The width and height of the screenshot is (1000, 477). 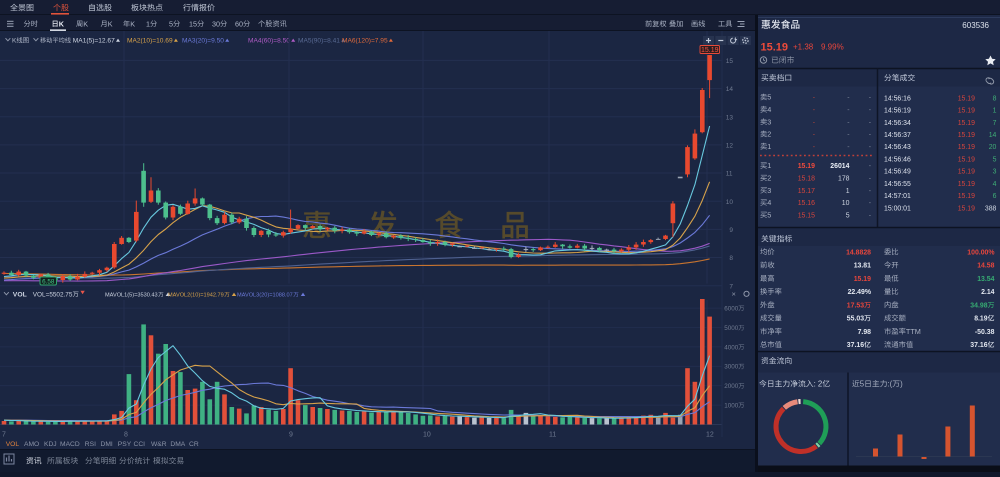 I want to click on svg-text: 15.16, so click(x=806, y=203).